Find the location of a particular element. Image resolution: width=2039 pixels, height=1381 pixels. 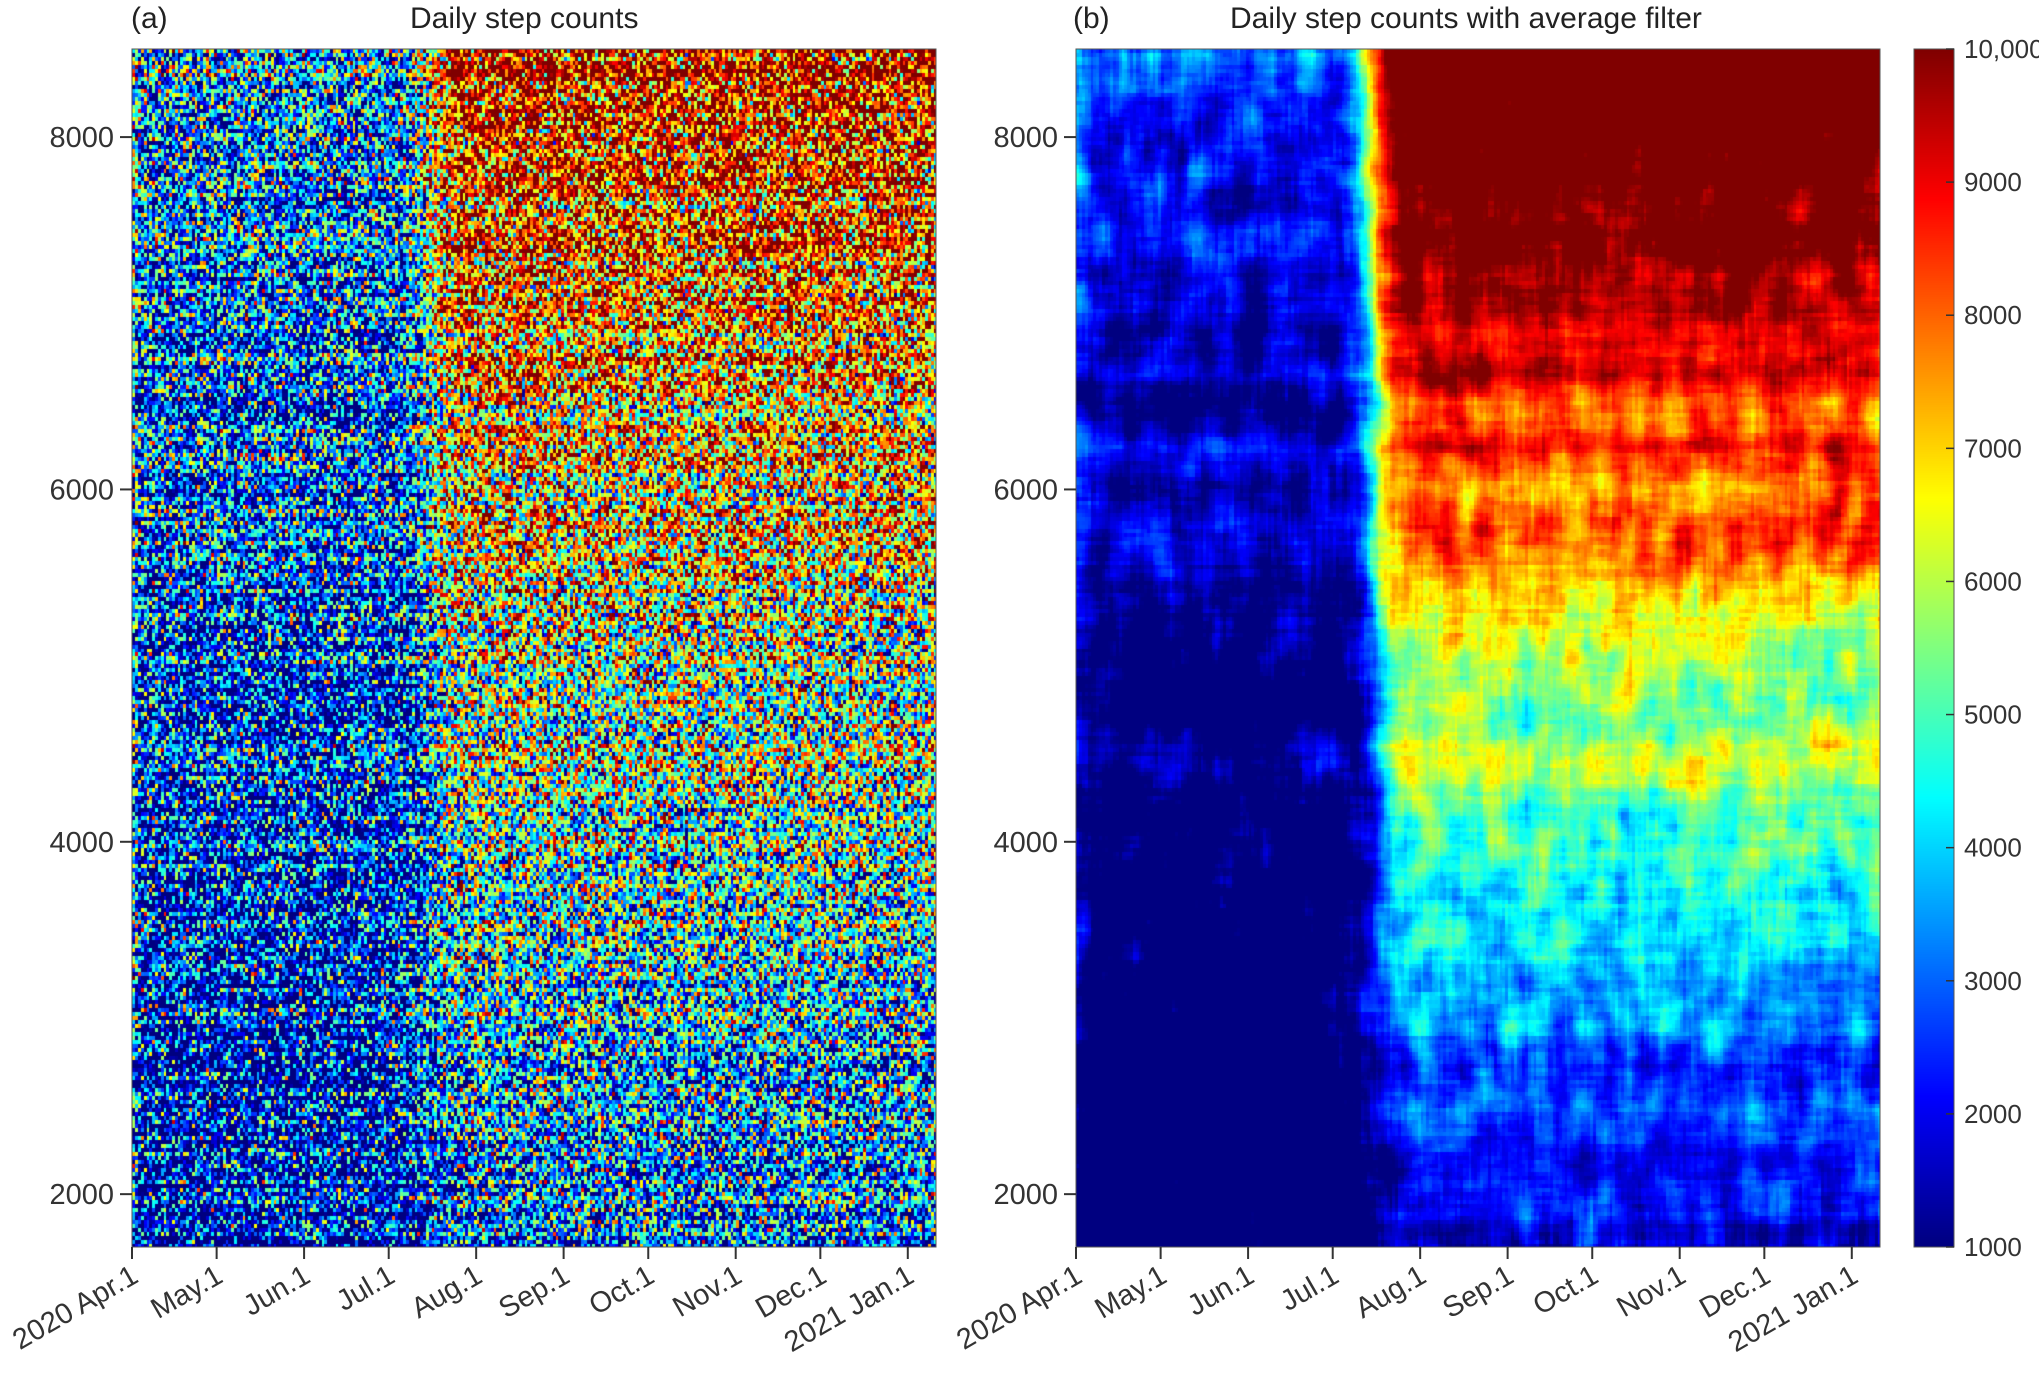

panel-0-xtick-label: Jul.1 is located at coordinates (365, 1288).